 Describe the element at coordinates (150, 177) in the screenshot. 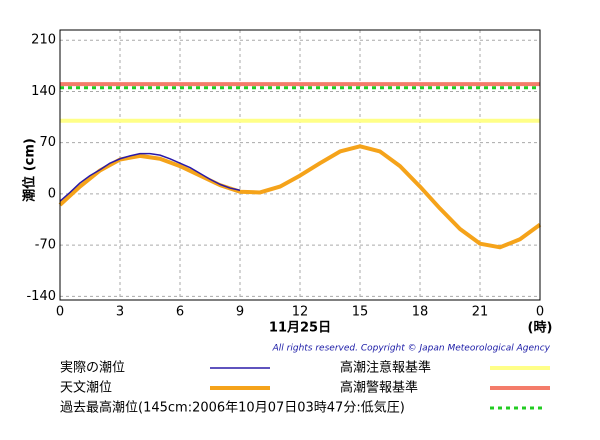

I see `series-line` at that location.